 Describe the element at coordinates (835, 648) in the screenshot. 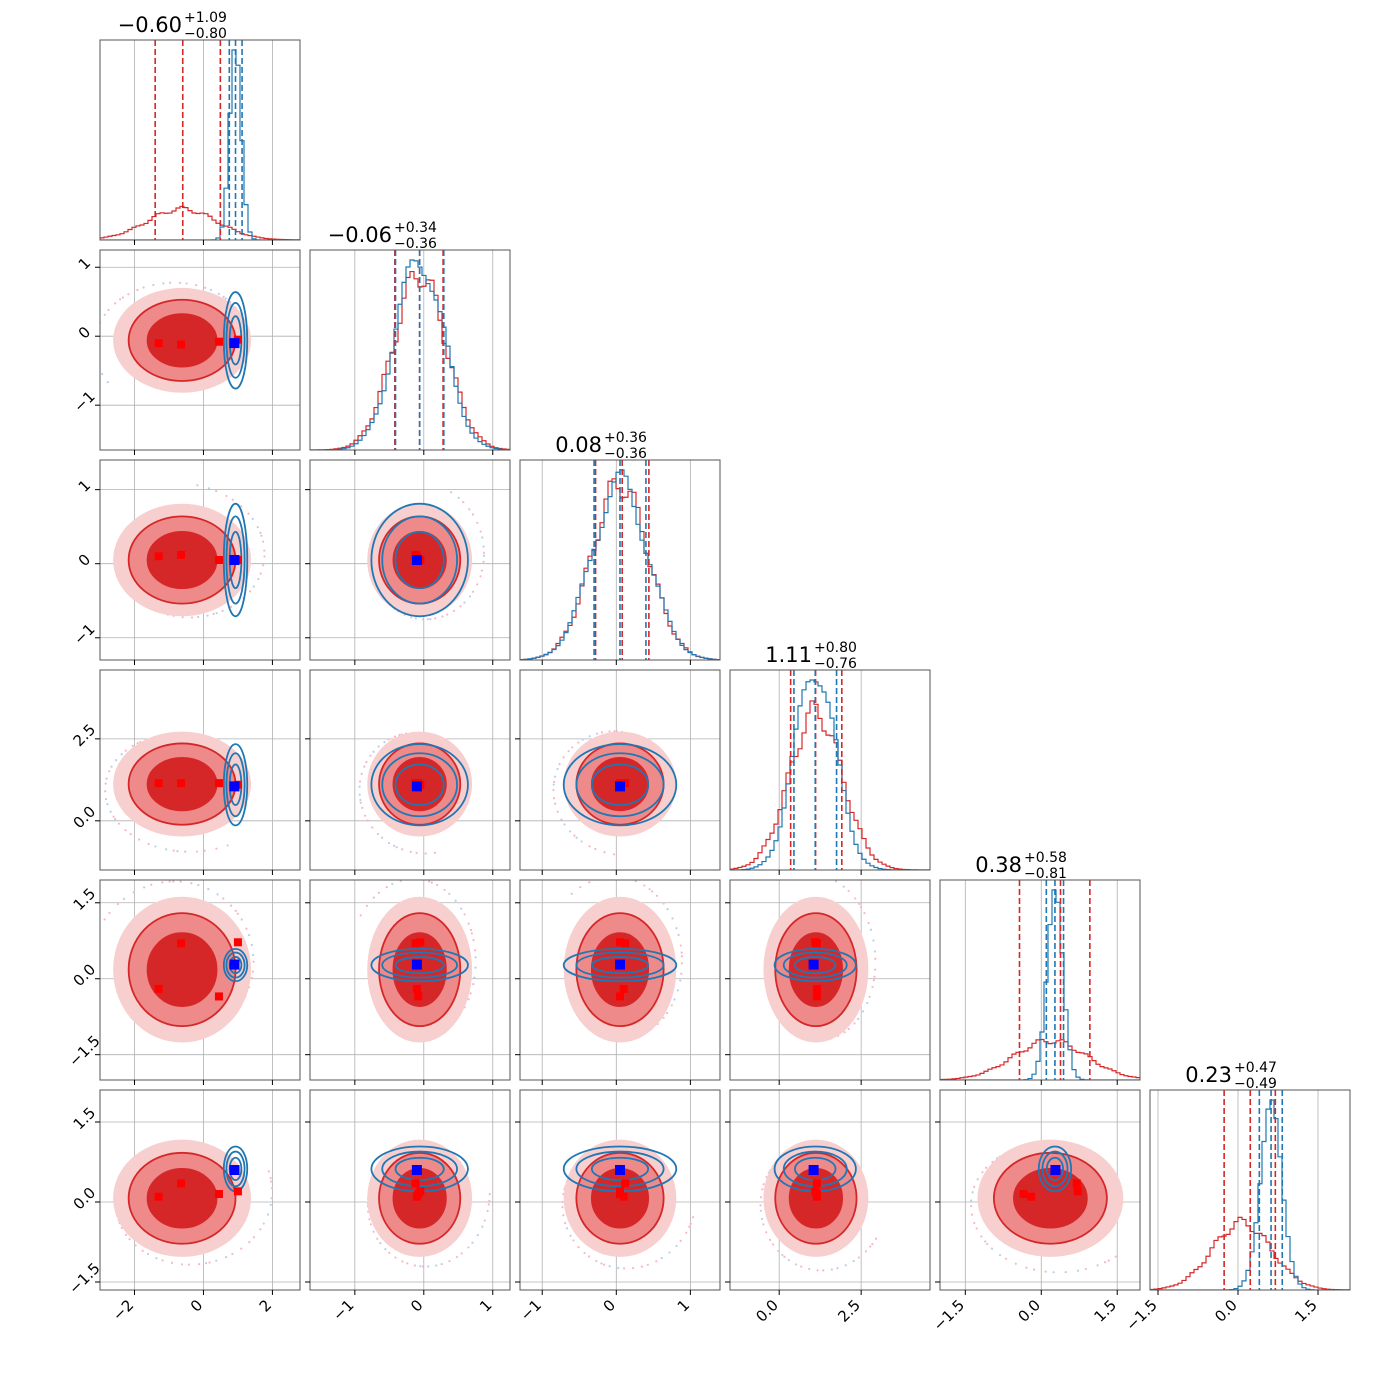

I see `panel-title-plus: +0.80` at that location.